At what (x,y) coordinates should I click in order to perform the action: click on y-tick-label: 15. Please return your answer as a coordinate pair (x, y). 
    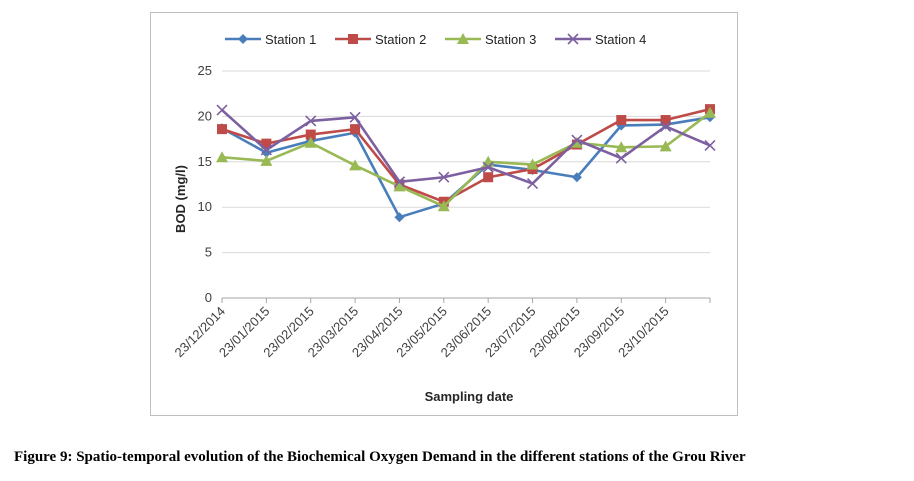
    Looking at the image, I should click on (205, 161).